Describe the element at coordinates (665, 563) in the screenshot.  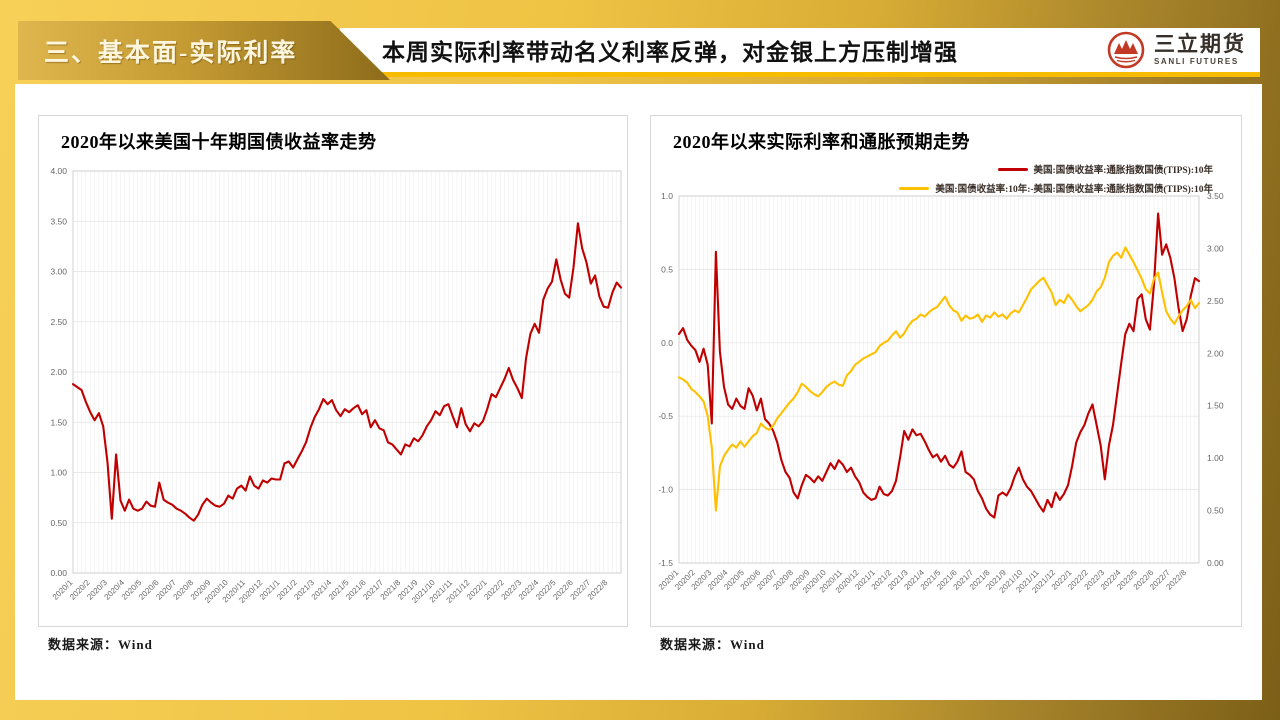
I see `svg-text: -1.5` at that location.